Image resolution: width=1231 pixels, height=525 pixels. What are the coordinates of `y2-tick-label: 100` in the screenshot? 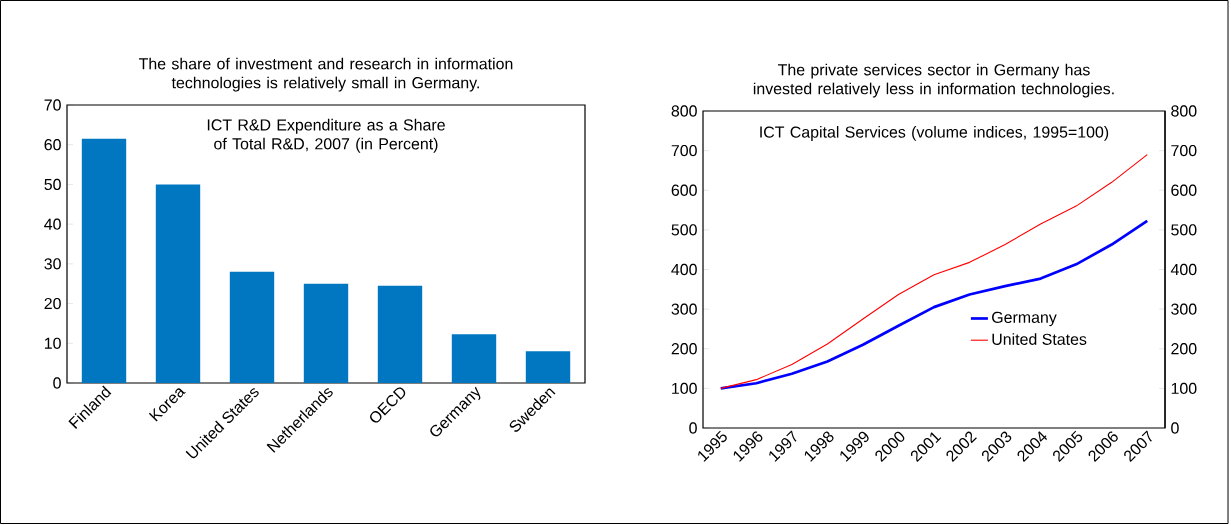 It's located at (1184, 388).